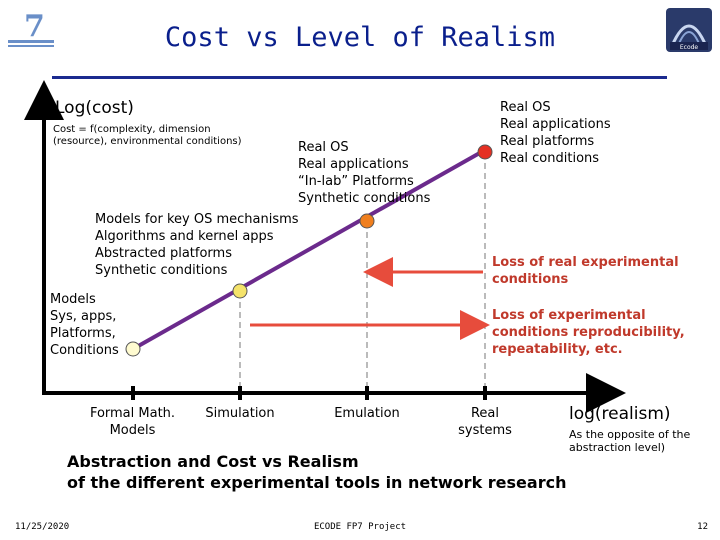 The height and width of the screenshot is (540, 720). What do you see at coordinates (367, 221) in the screenshot?
I see `point-emulation` at bounding box center [367, 221].